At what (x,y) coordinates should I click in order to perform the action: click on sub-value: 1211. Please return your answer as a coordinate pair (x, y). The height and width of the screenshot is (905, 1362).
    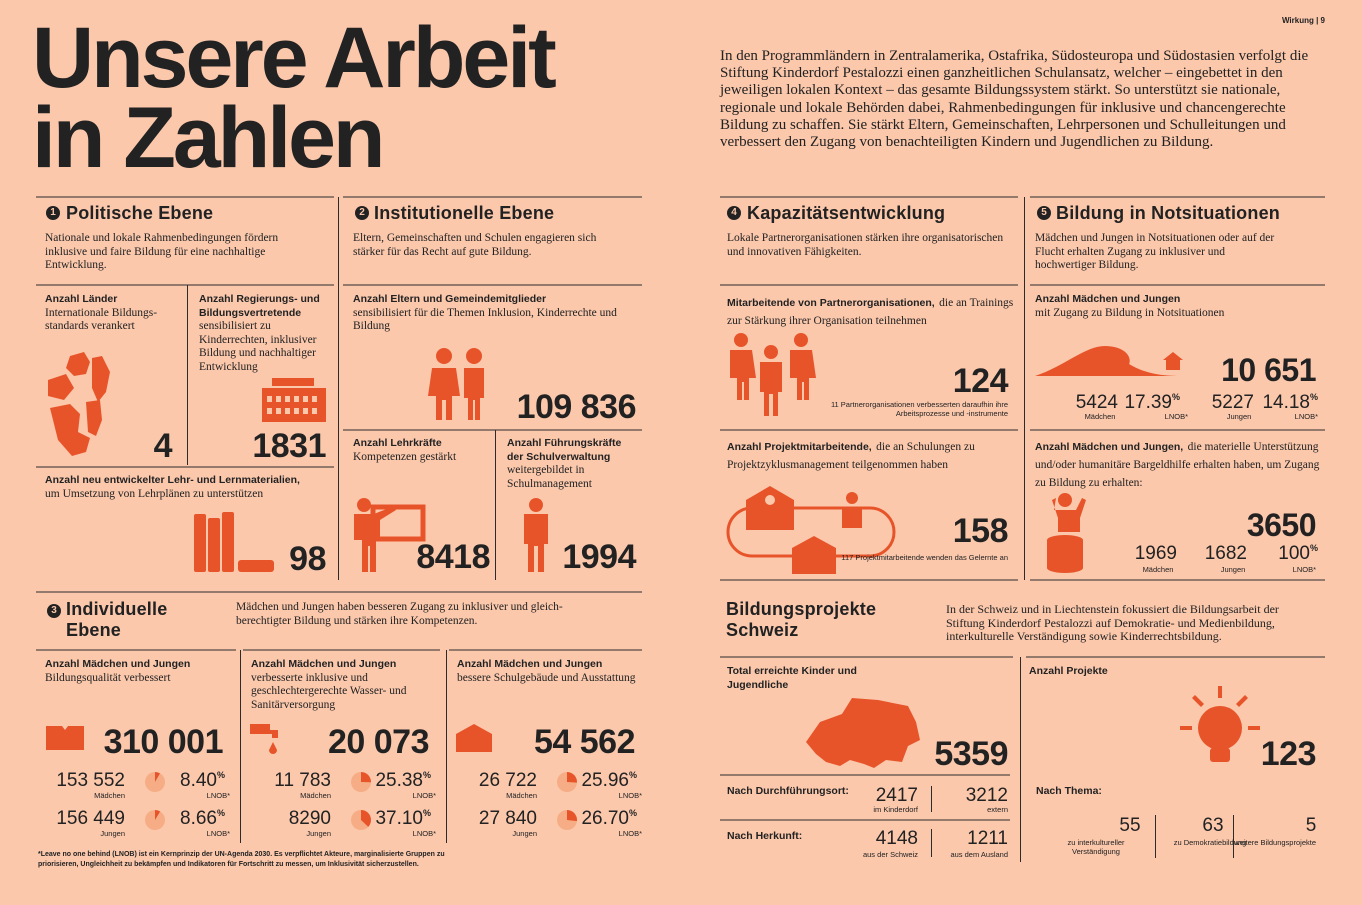
    Looking at the image, I should click on (987, 838).